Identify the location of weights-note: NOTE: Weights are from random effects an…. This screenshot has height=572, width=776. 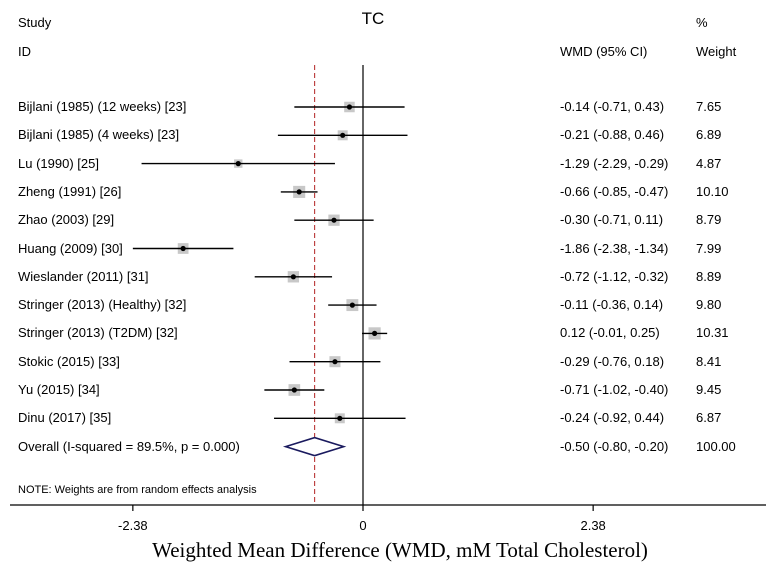
(137, 490).